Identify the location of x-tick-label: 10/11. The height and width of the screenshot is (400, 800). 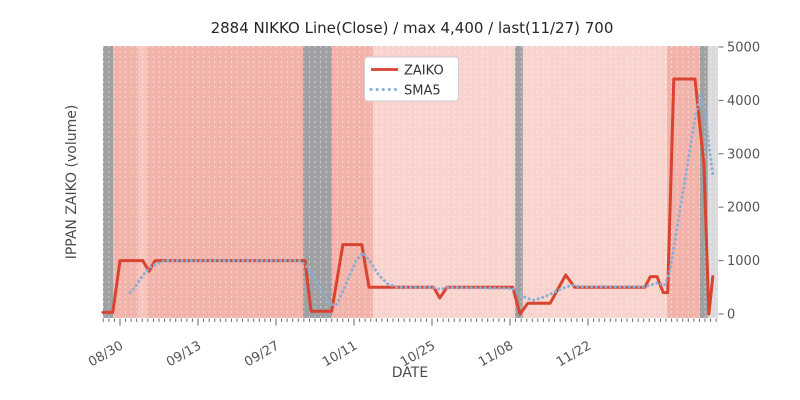
(340, 354).